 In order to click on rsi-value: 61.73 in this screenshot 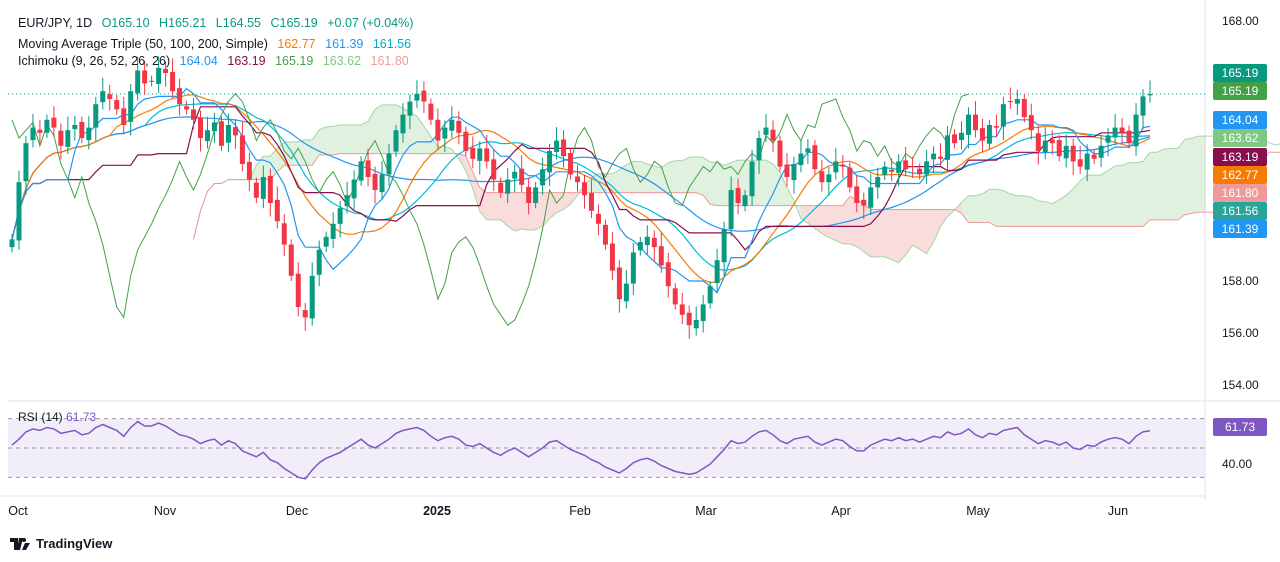, I will do `click(81, 417)`.